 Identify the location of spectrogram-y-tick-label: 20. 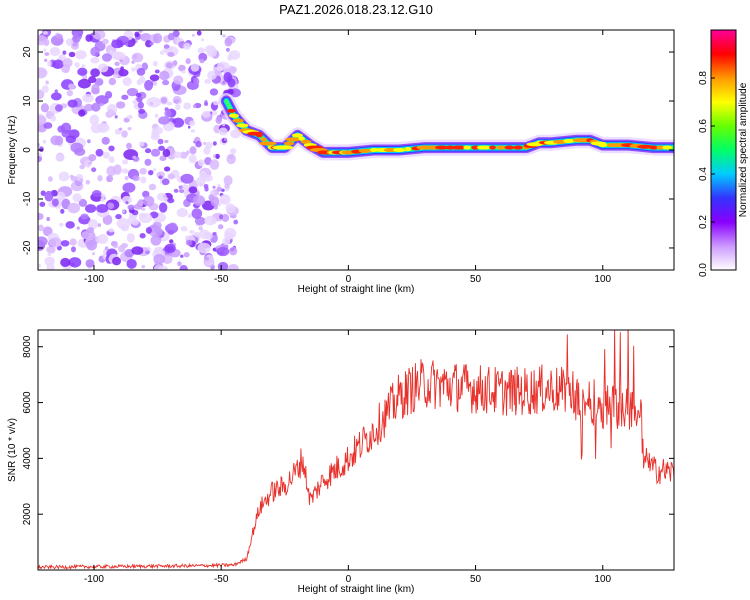
(27, 52).